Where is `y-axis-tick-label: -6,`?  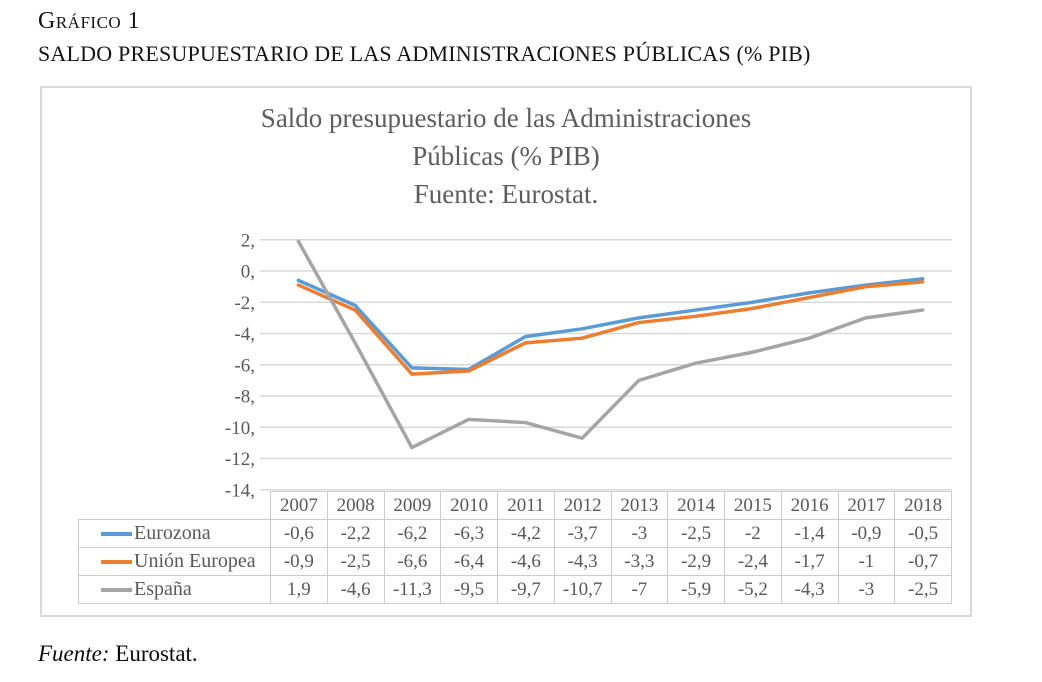
y-axis-tick-label: -6, is located at coordinates (244, 365).